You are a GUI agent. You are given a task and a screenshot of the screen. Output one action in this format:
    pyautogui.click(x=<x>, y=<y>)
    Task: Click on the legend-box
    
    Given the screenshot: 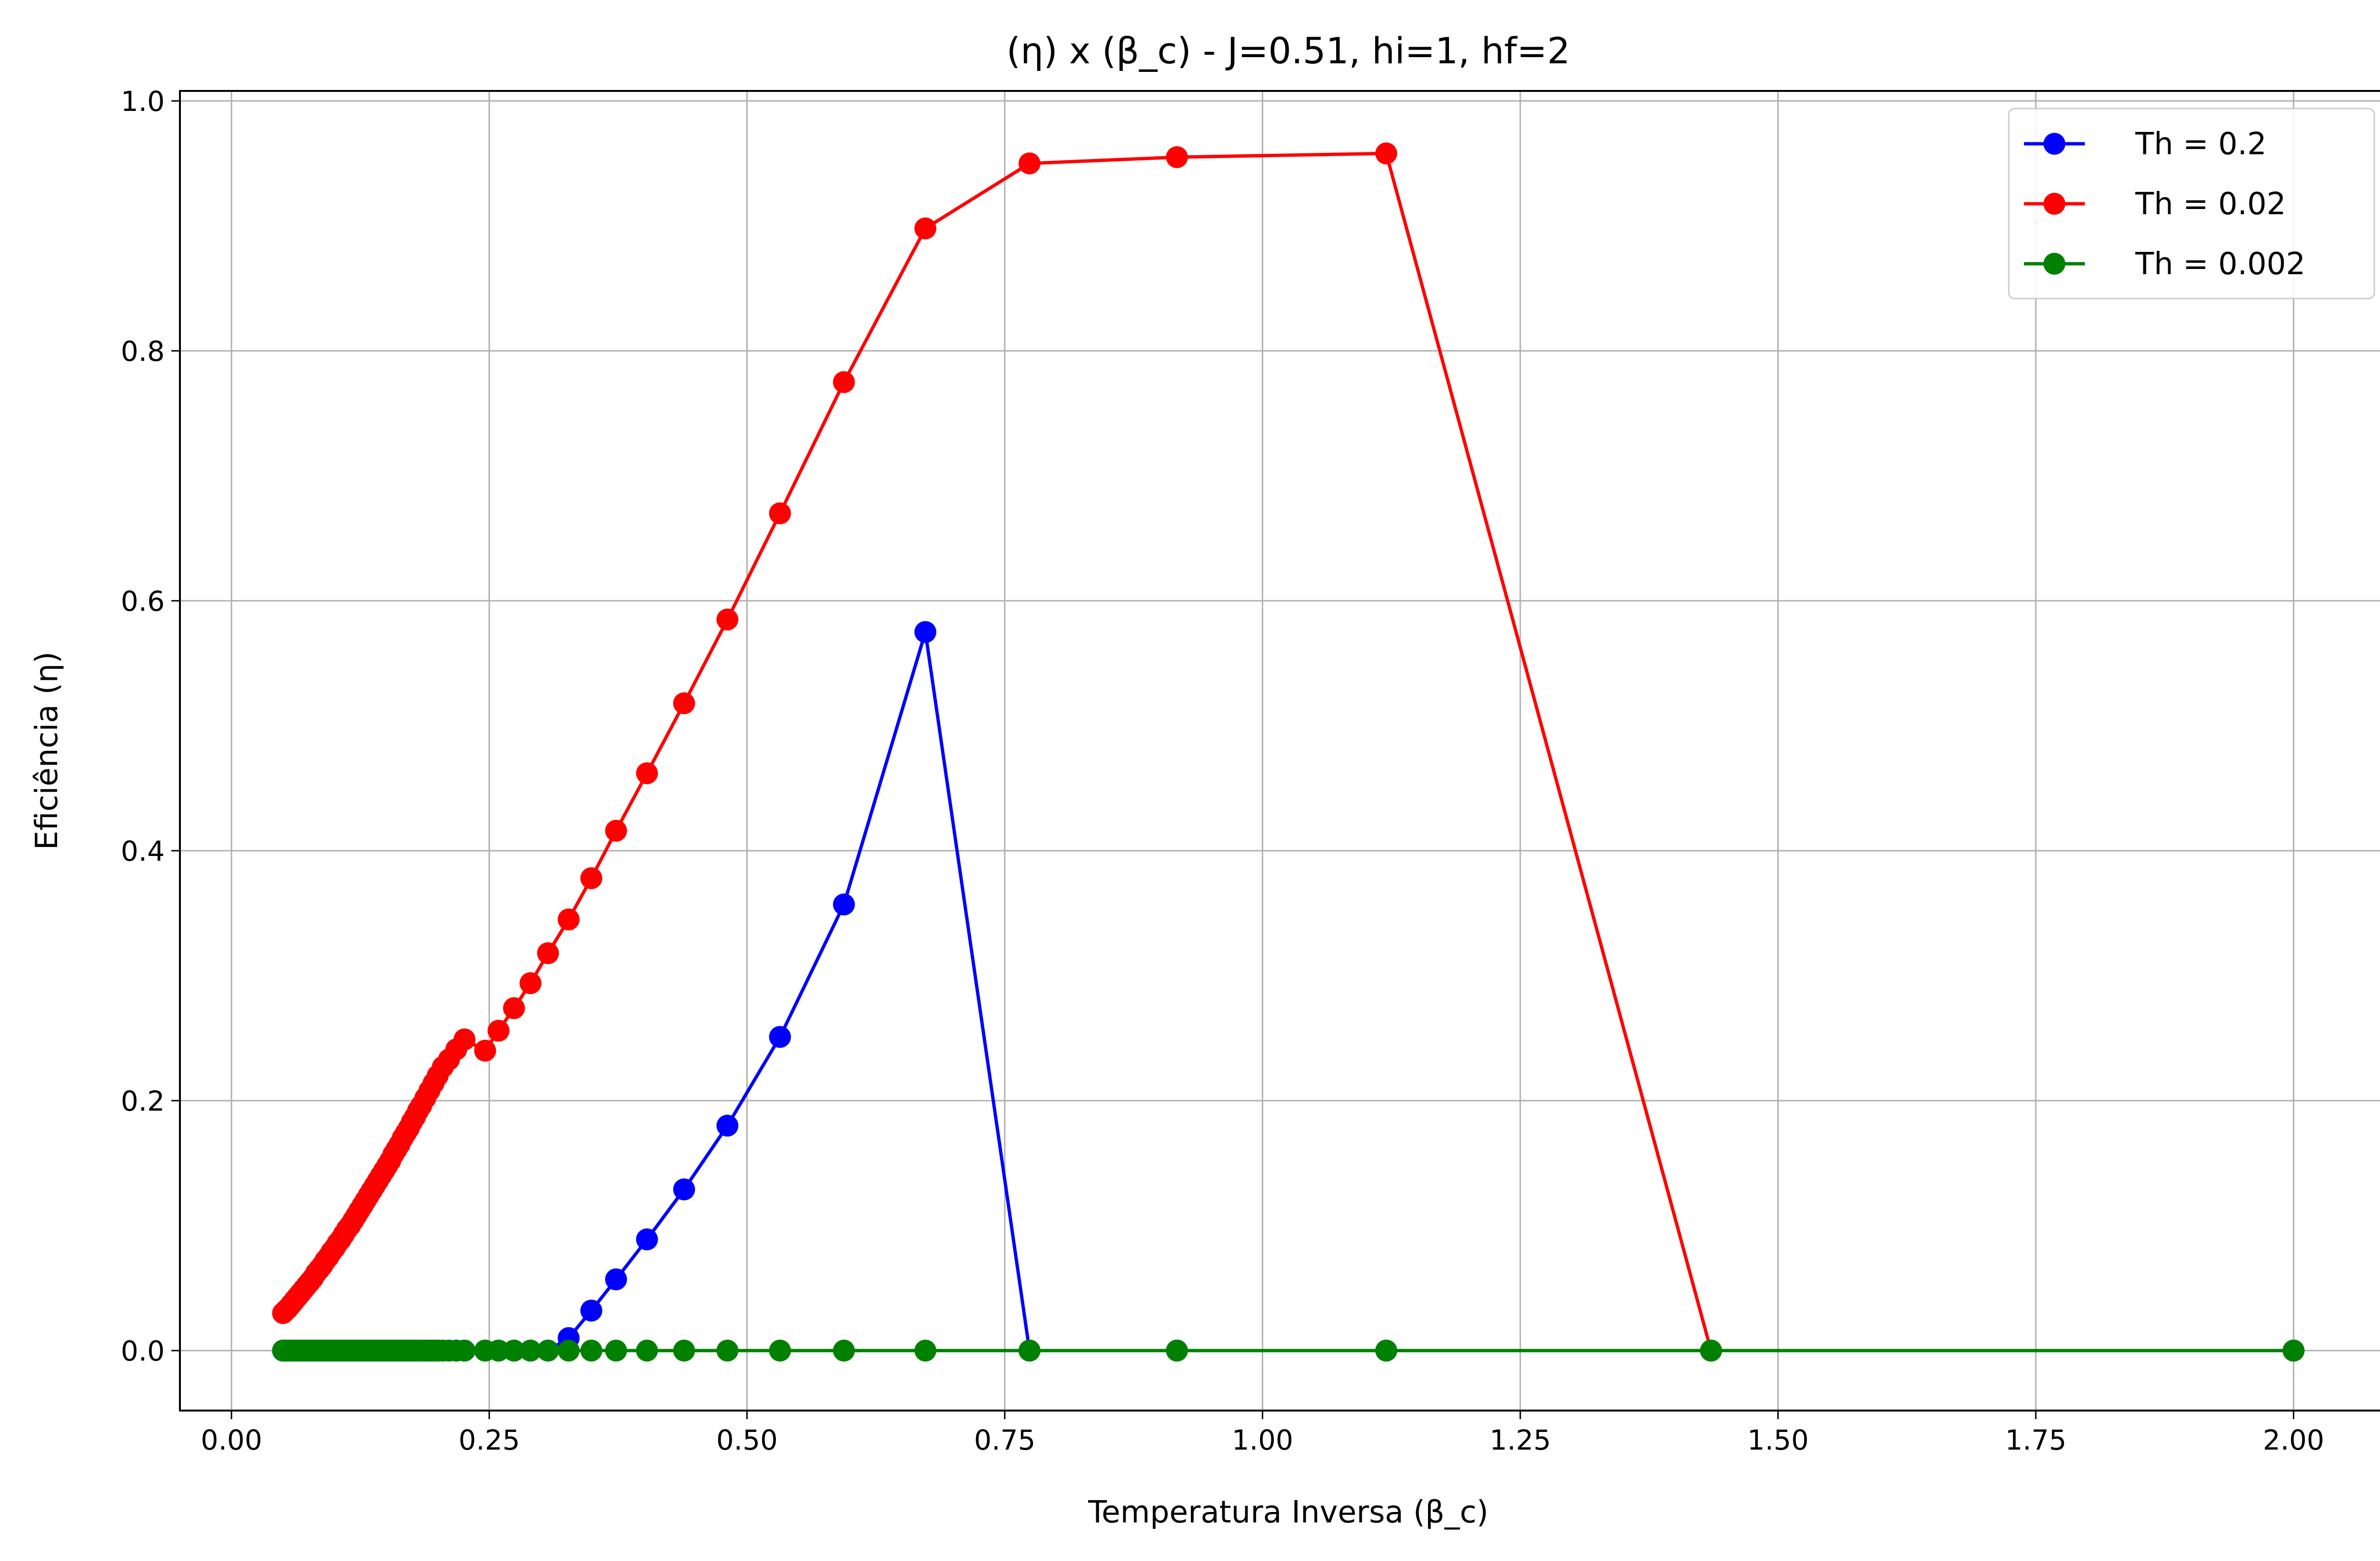 What is the action you would take?
    pyautogui.click(x=2191, y=203)
    